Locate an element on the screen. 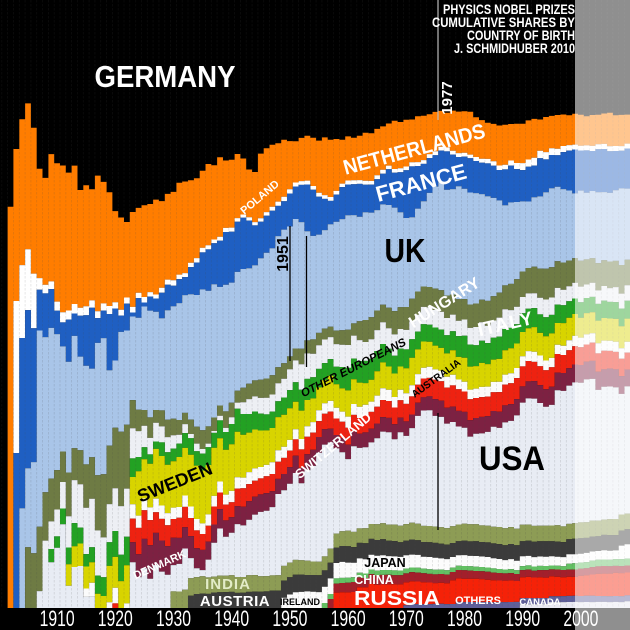  svg-text: J. SCHMIDHUBER 2010 is located at coordinates (514, 49).